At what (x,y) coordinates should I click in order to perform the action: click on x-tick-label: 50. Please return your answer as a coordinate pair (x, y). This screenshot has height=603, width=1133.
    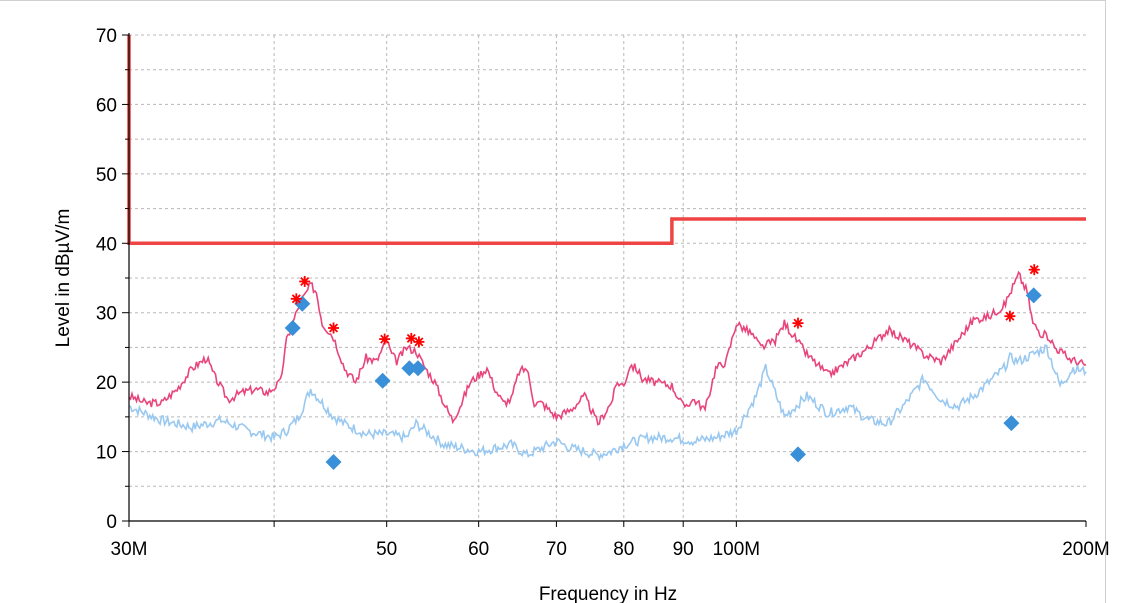
    Looking at the image, I should click on (386, 549).